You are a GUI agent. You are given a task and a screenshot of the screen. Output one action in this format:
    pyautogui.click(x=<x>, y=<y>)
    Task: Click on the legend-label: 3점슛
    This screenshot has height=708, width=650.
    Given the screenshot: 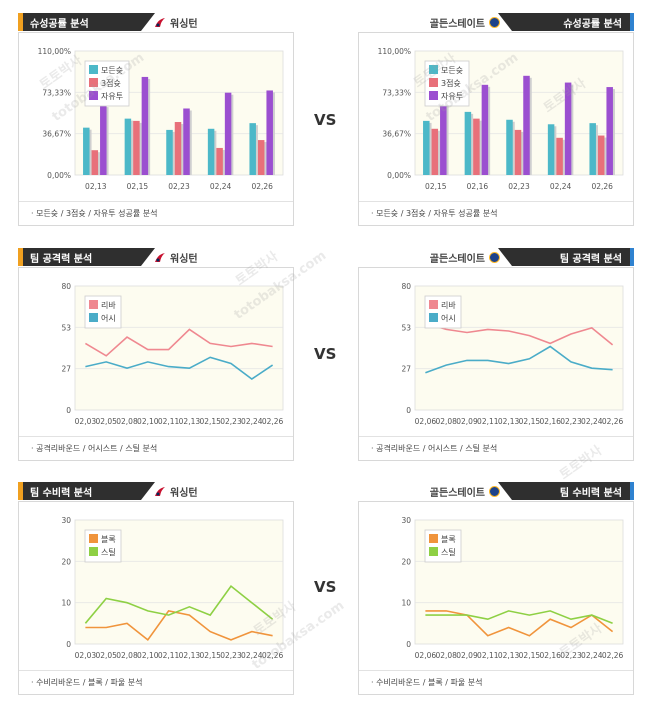 What is the action you would take?
    pyautogui.click(x=451, y=83)
    